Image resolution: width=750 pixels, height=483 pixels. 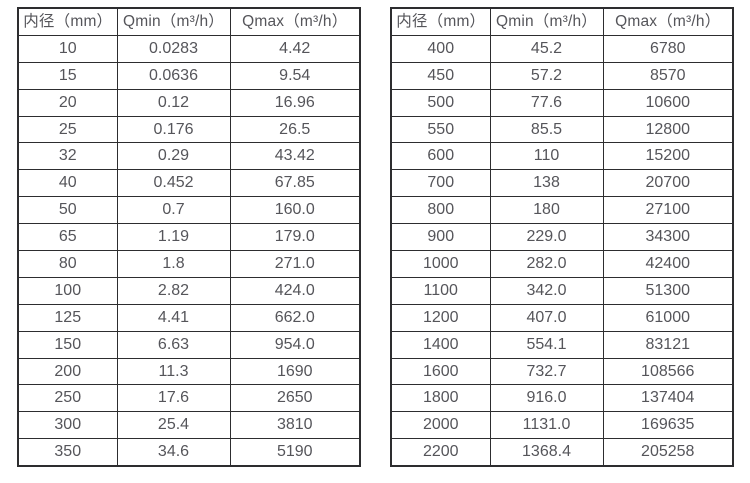 What do you see at coordinates (546, 452) in the screenshot?
I see `data-cell: 1368.4` at bounding box center [546, 452].